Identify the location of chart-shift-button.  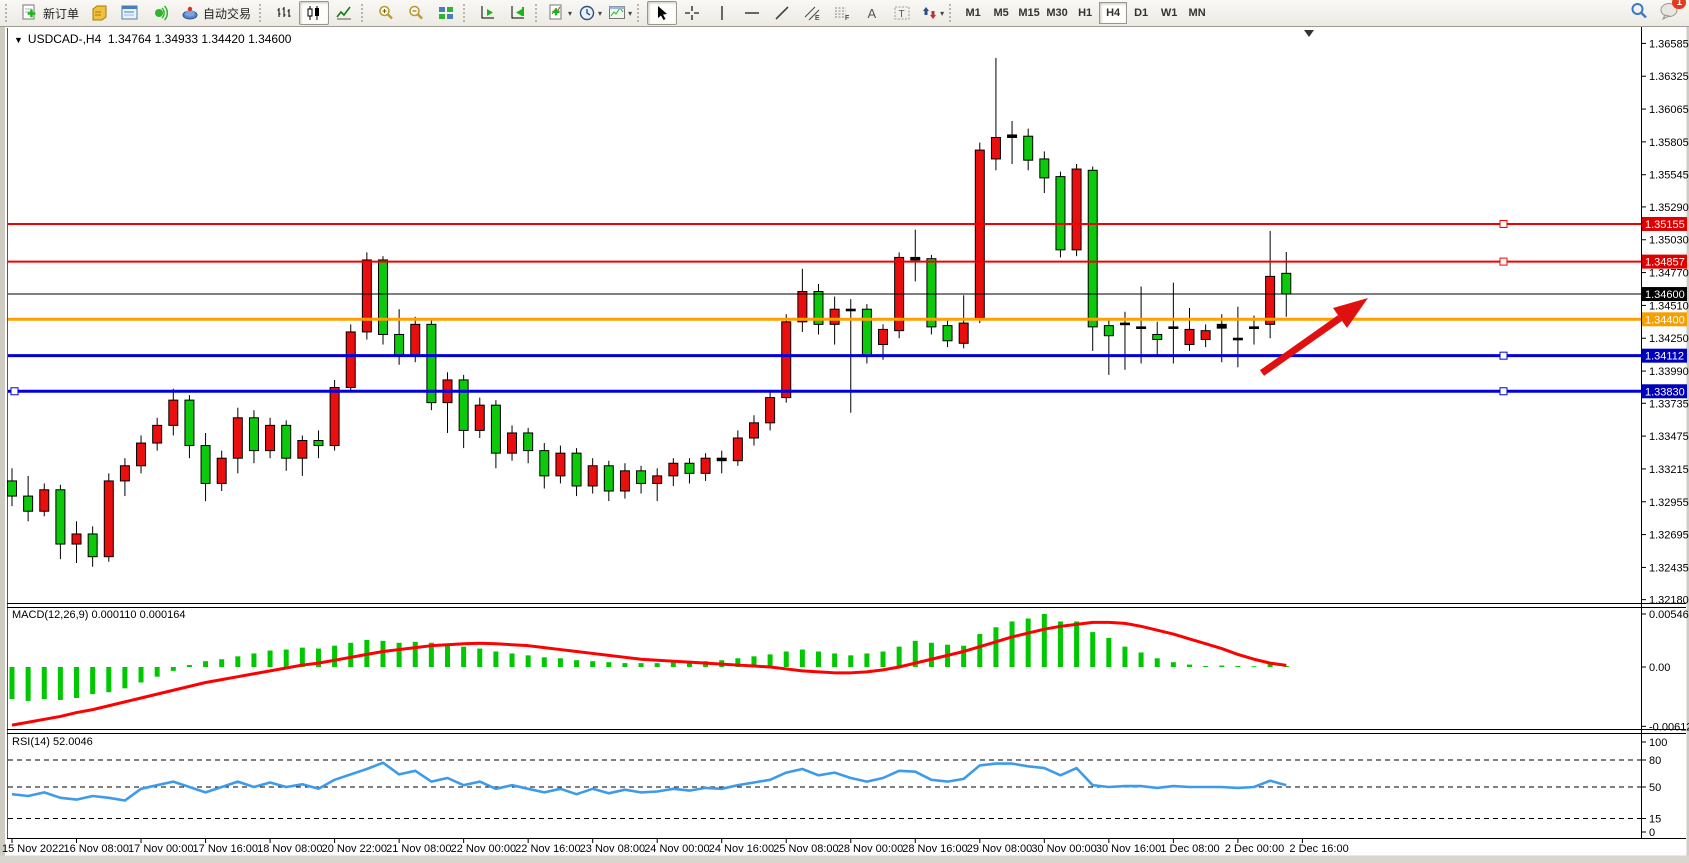
(518, 13).